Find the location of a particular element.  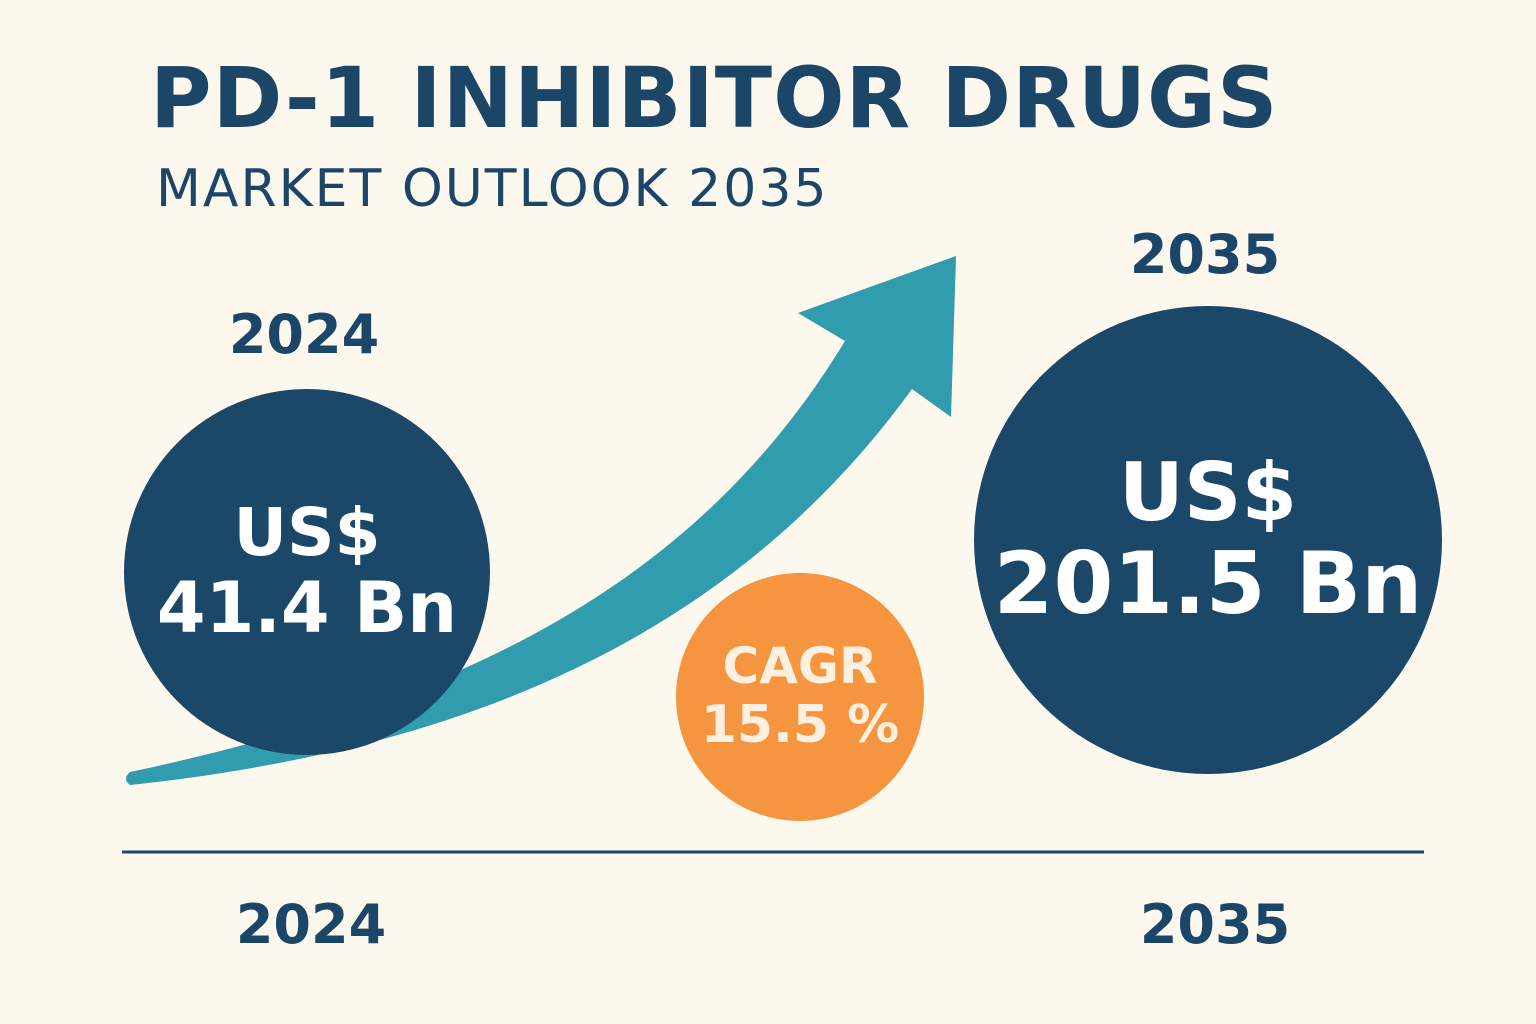

cagr-label: CAGR is located at coordinates (800, 666).